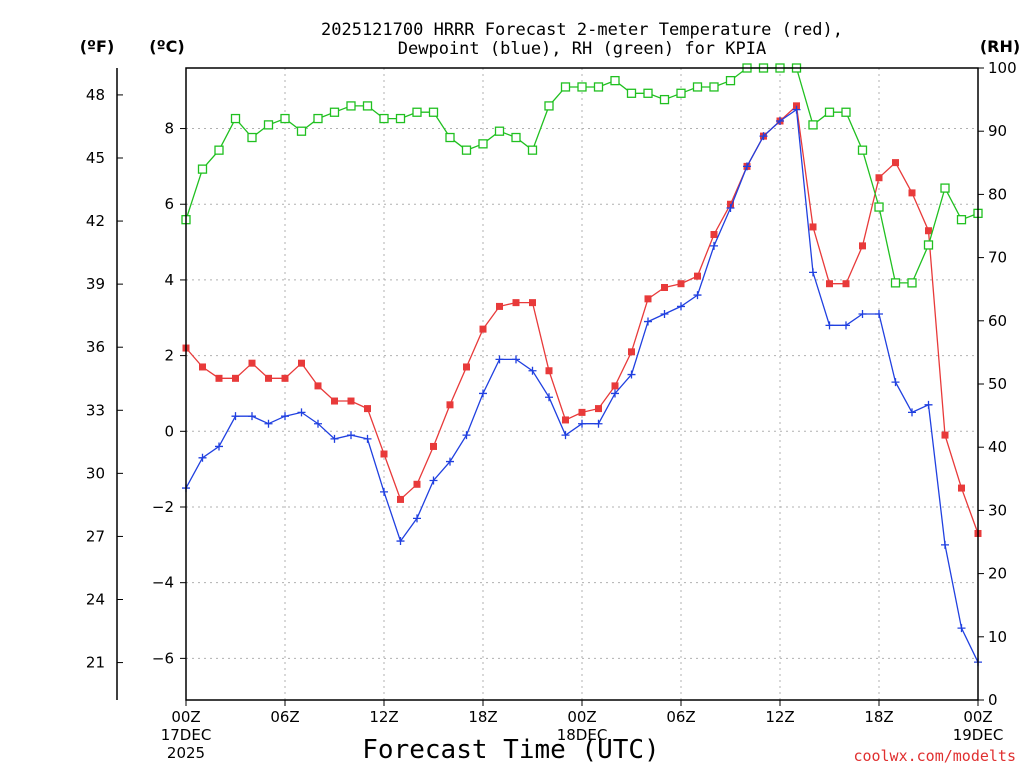 This screenshot has width=1024, height=768. What do you see at coordinates (997, 131) in the screenshot?
I see `rh-tick-label: 90` at bounding box center [997, 131].